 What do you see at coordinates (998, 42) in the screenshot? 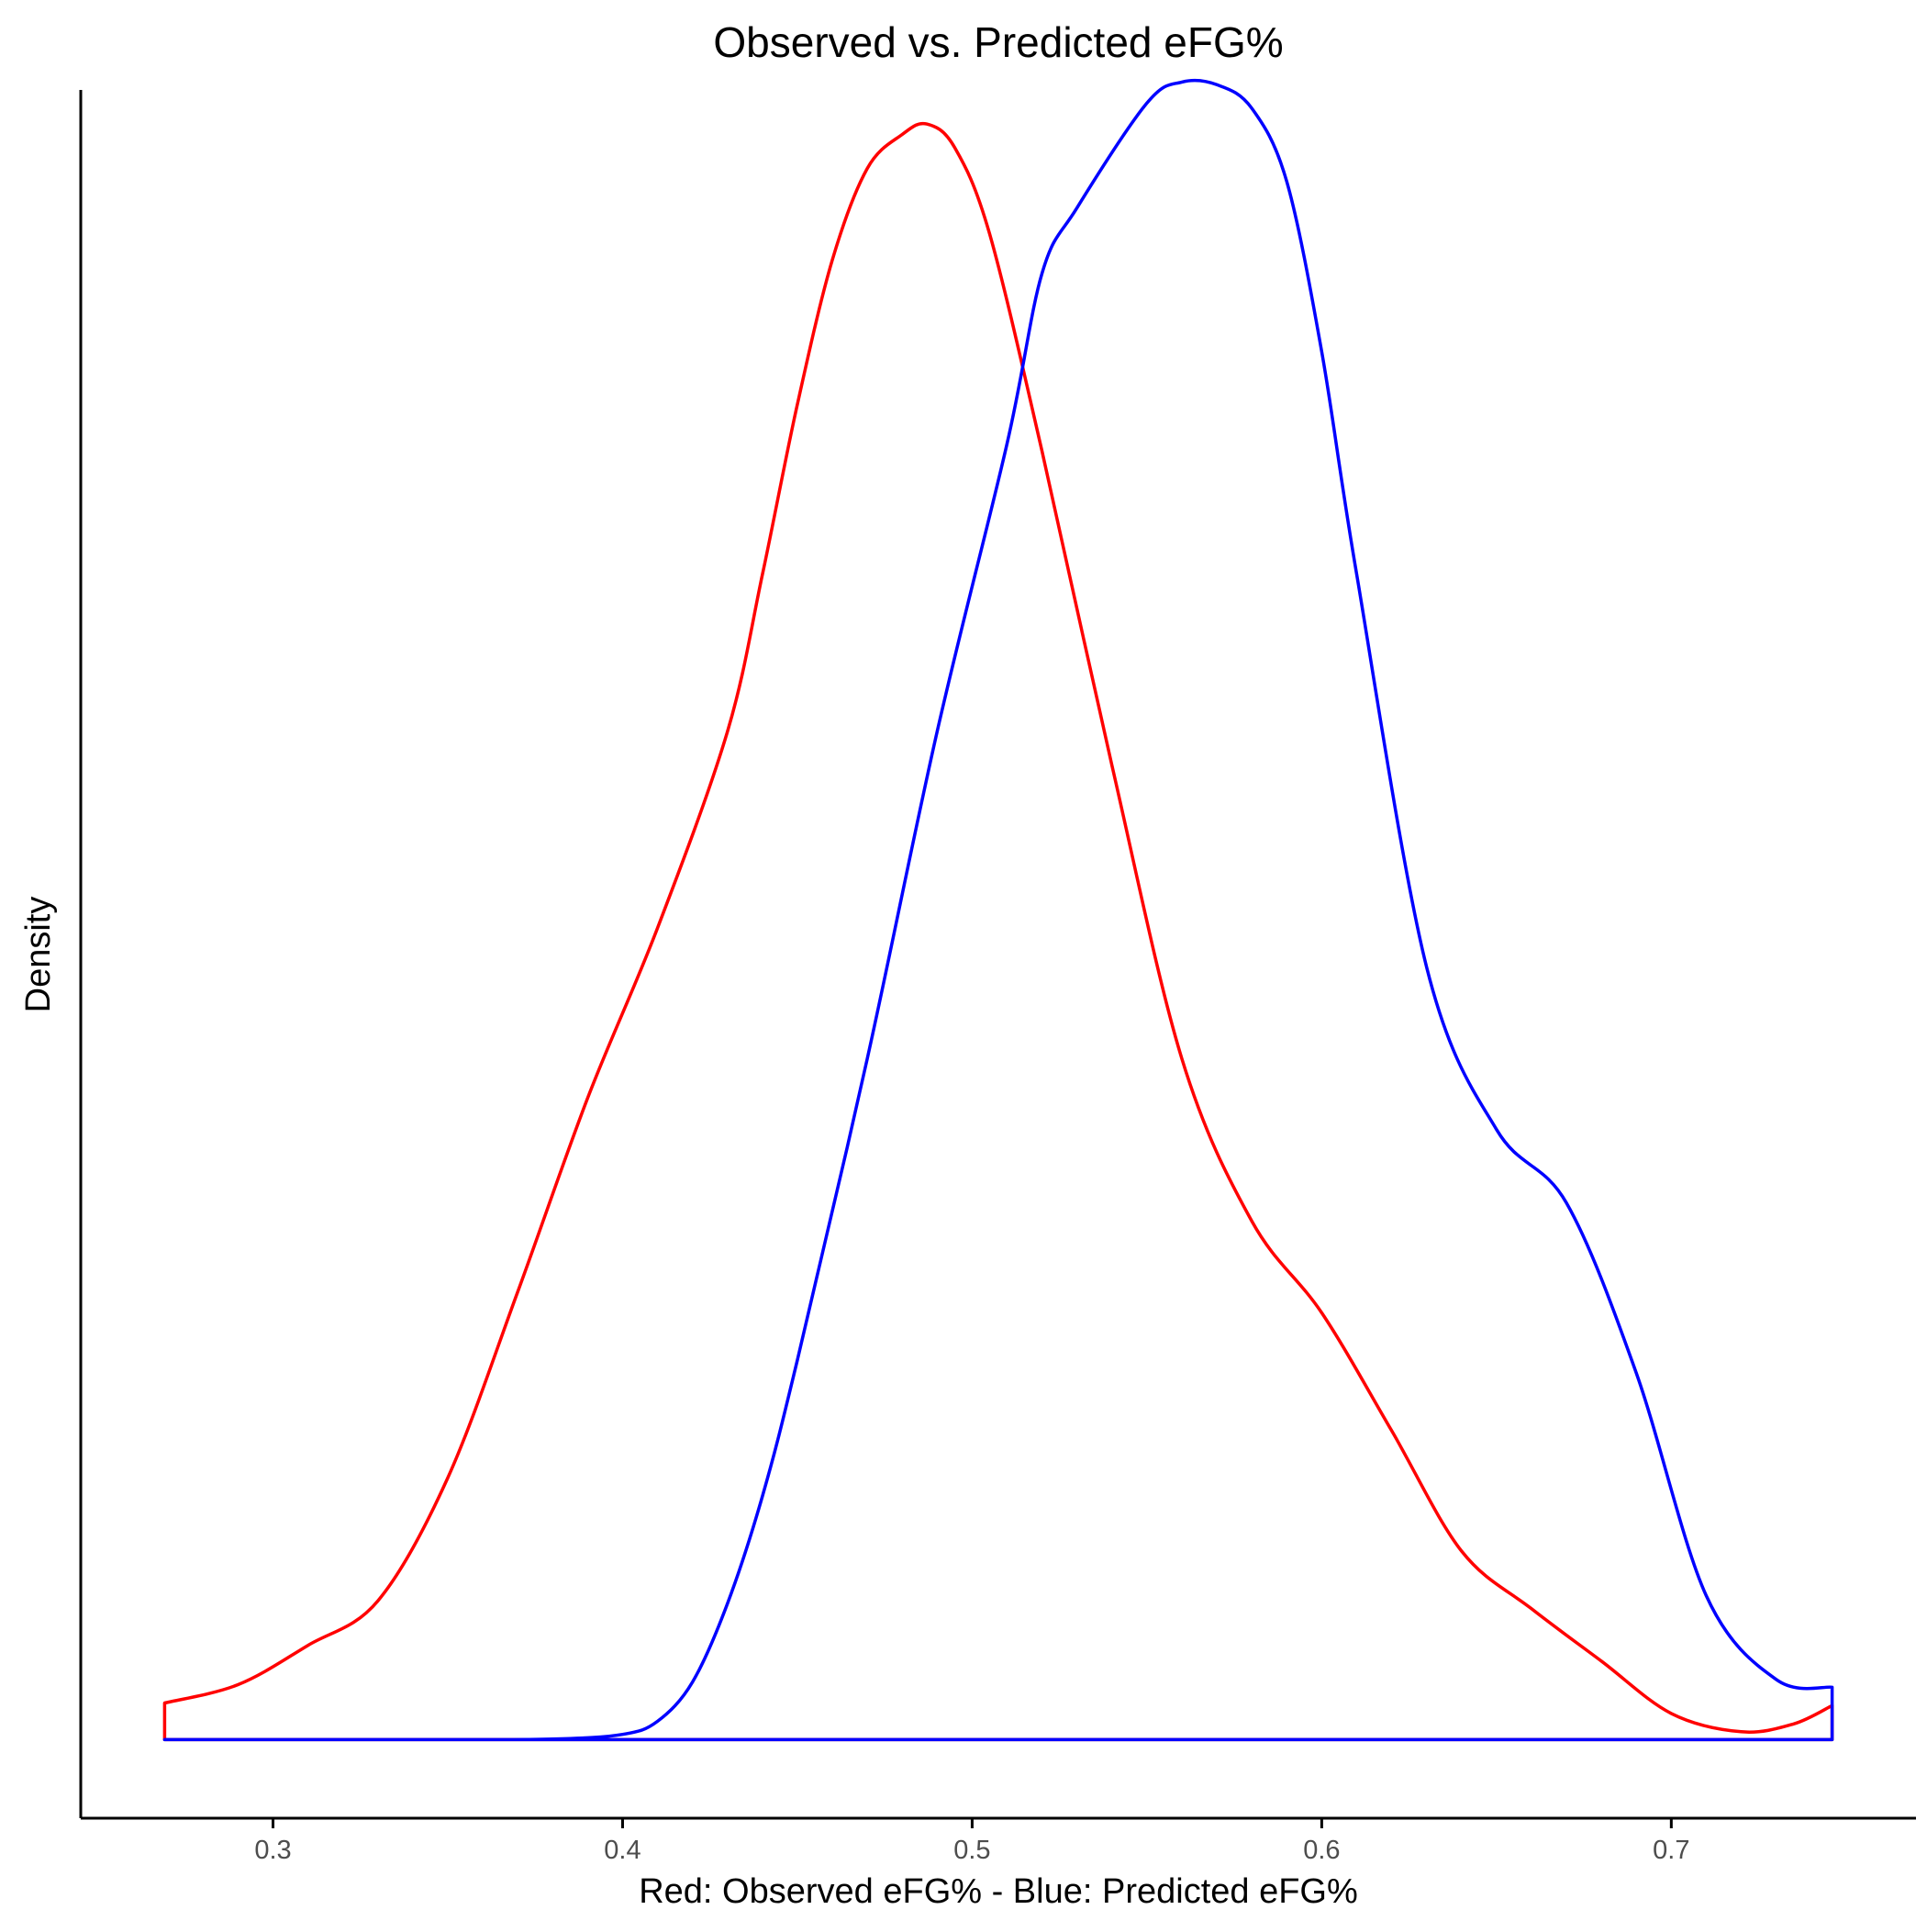
I see `chart-title: Observed vs. Predicted eFG%` at bounding box center [998, 42].